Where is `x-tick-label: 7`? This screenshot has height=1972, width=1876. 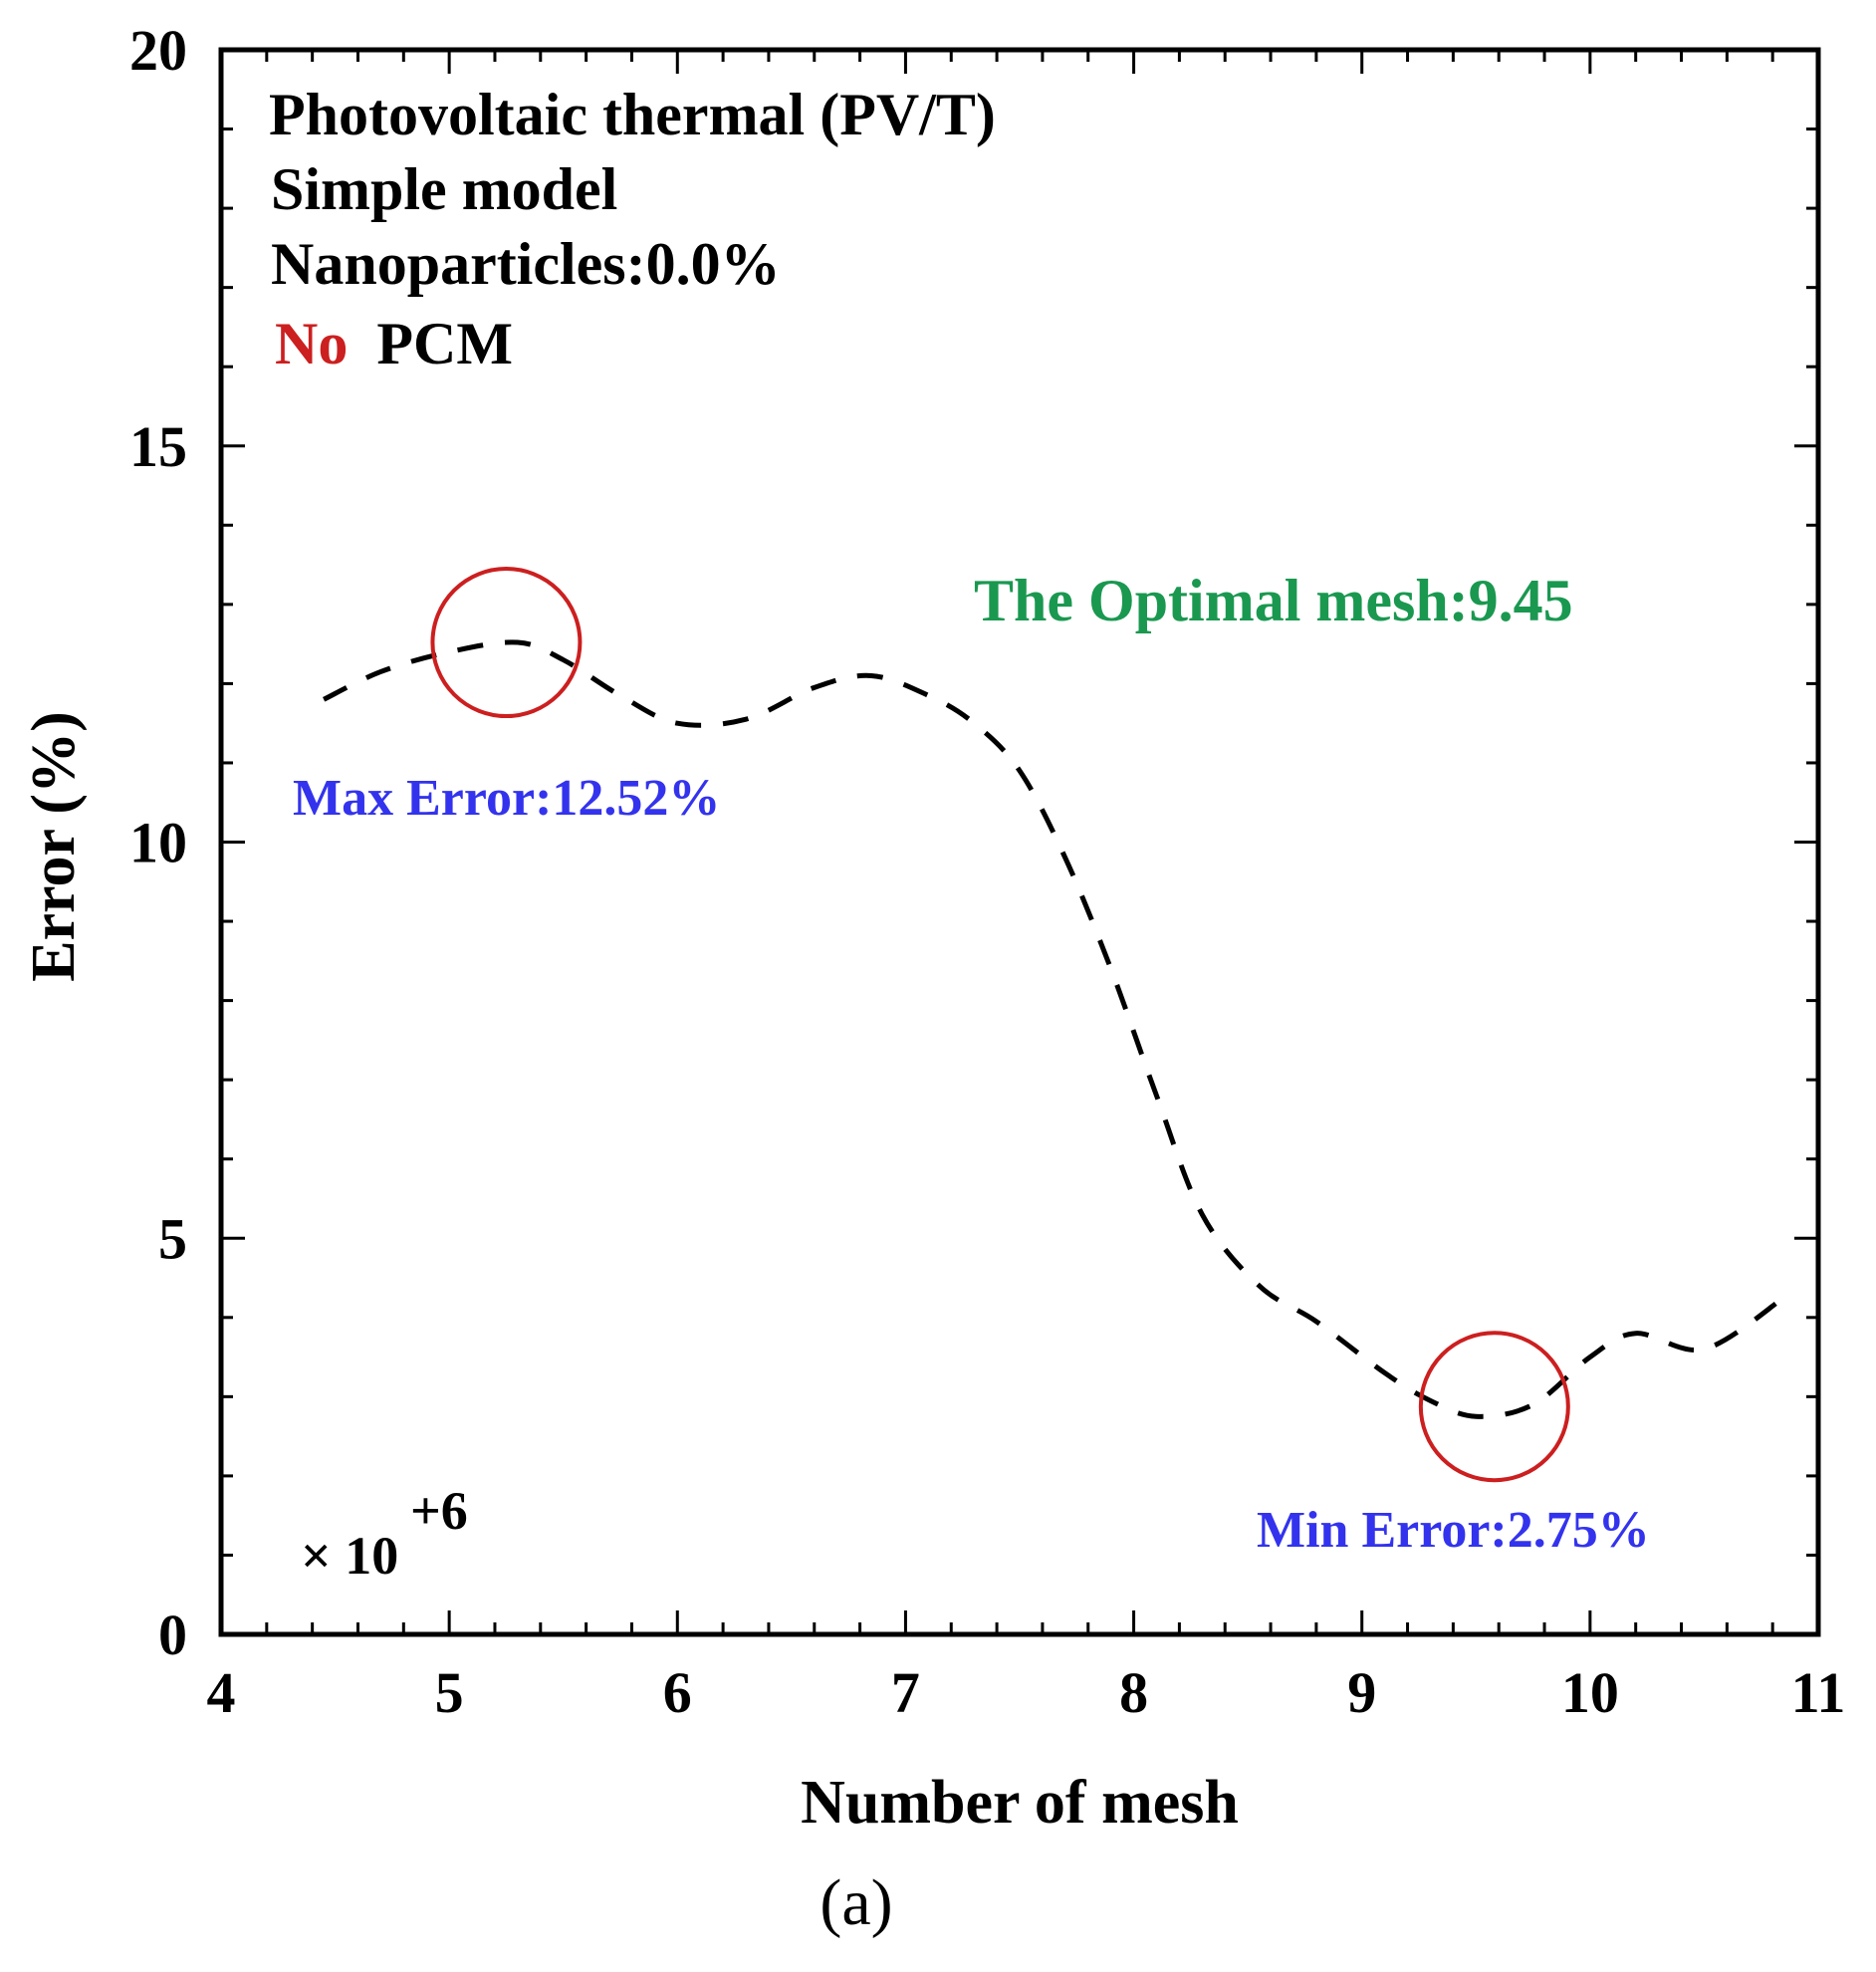
x-tick-label: 7 is located at coordinates (905, 1692).